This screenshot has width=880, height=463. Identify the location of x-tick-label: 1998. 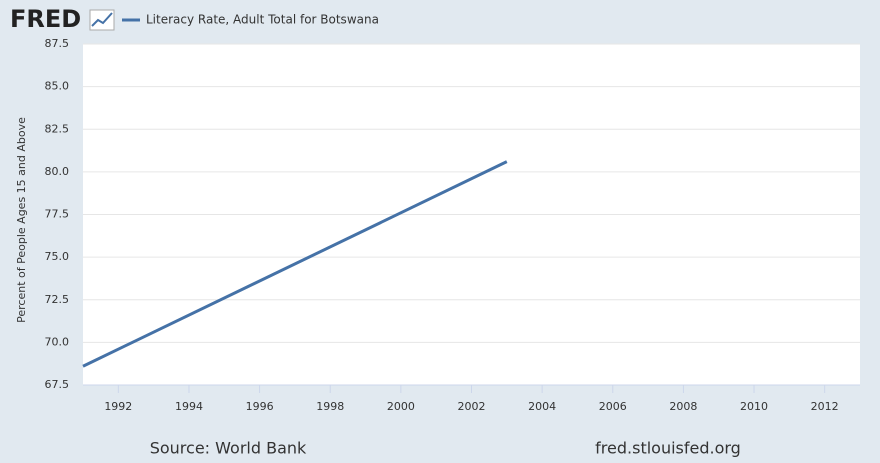
(330, 406).